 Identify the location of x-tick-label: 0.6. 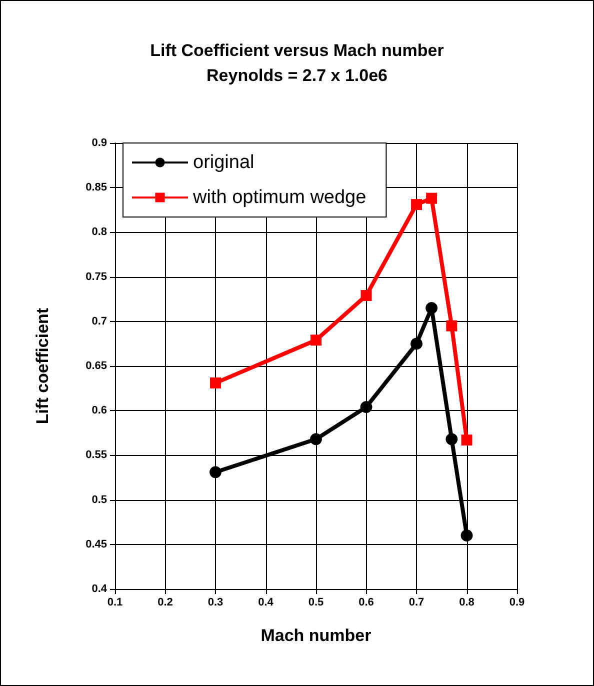
(366, 602).